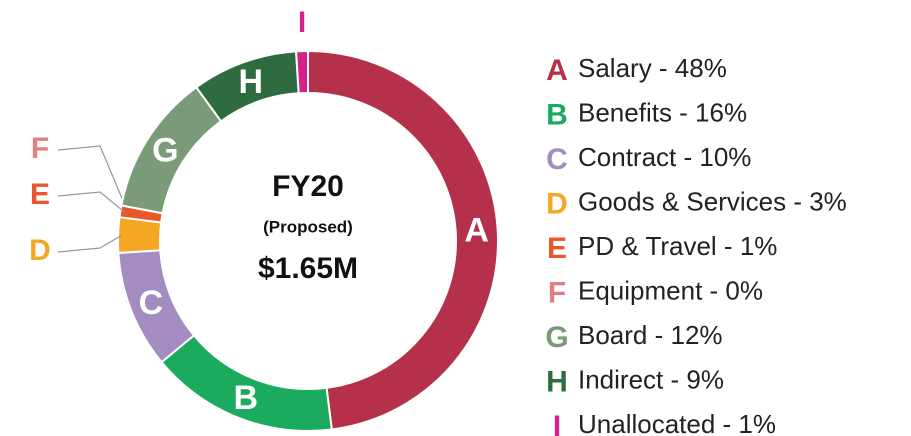  Describe the element at coordinates (557, 70) in the screenshot. I see `legend-letter: A` at that location.